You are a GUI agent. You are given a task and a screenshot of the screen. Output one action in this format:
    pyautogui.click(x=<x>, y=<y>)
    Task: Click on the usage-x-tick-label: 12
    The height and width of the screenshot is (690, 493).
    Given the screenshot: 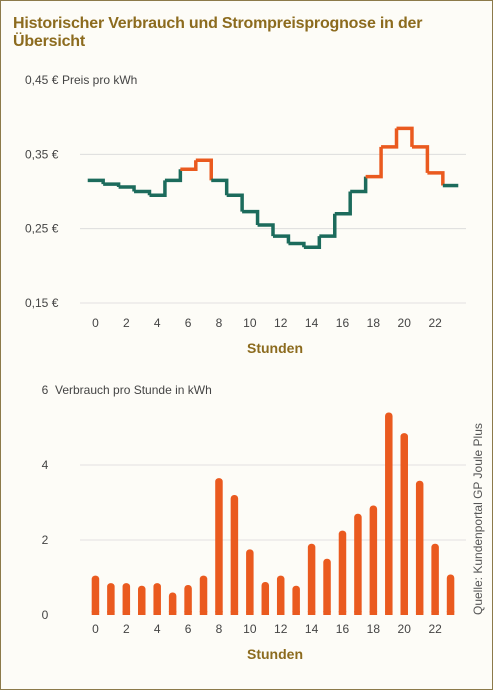 What is the action you would take?
    pyautogui.click(x=281, y=629)
    